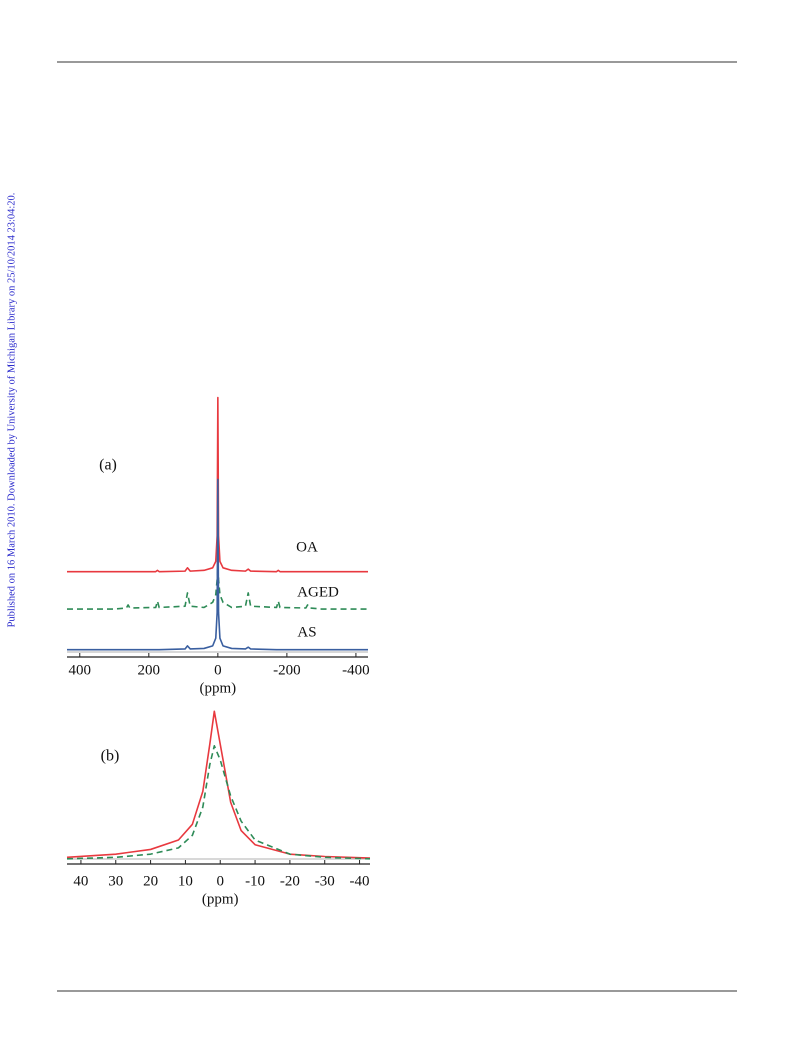  What do you see at coordinates (108, 465) in the screenshot?
I see `panel-label: (a)` at bounding box center [108, 465].